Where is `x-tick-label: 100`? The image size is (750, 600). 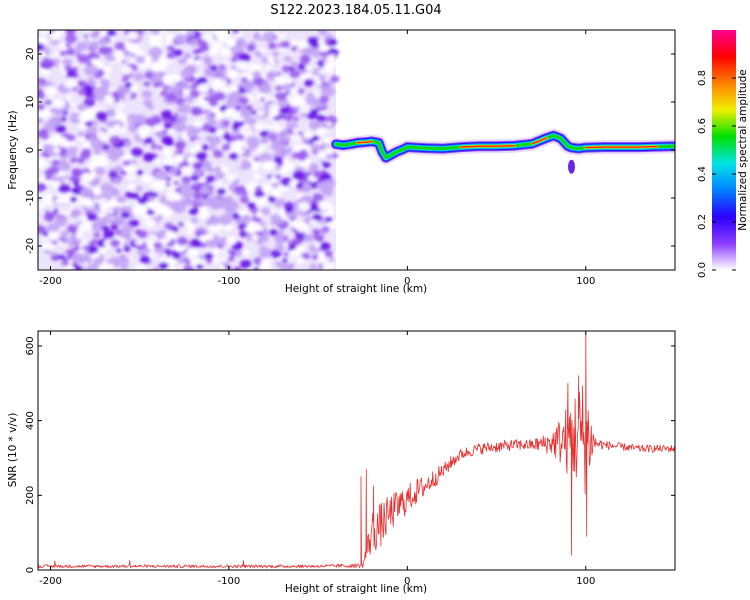
x-tick-label: 100 is located at coordinates (585, 281).